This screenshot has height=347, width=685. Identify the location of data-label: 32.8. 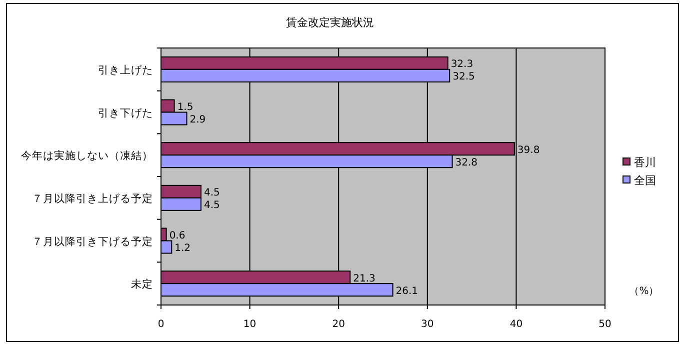
(466, 162).